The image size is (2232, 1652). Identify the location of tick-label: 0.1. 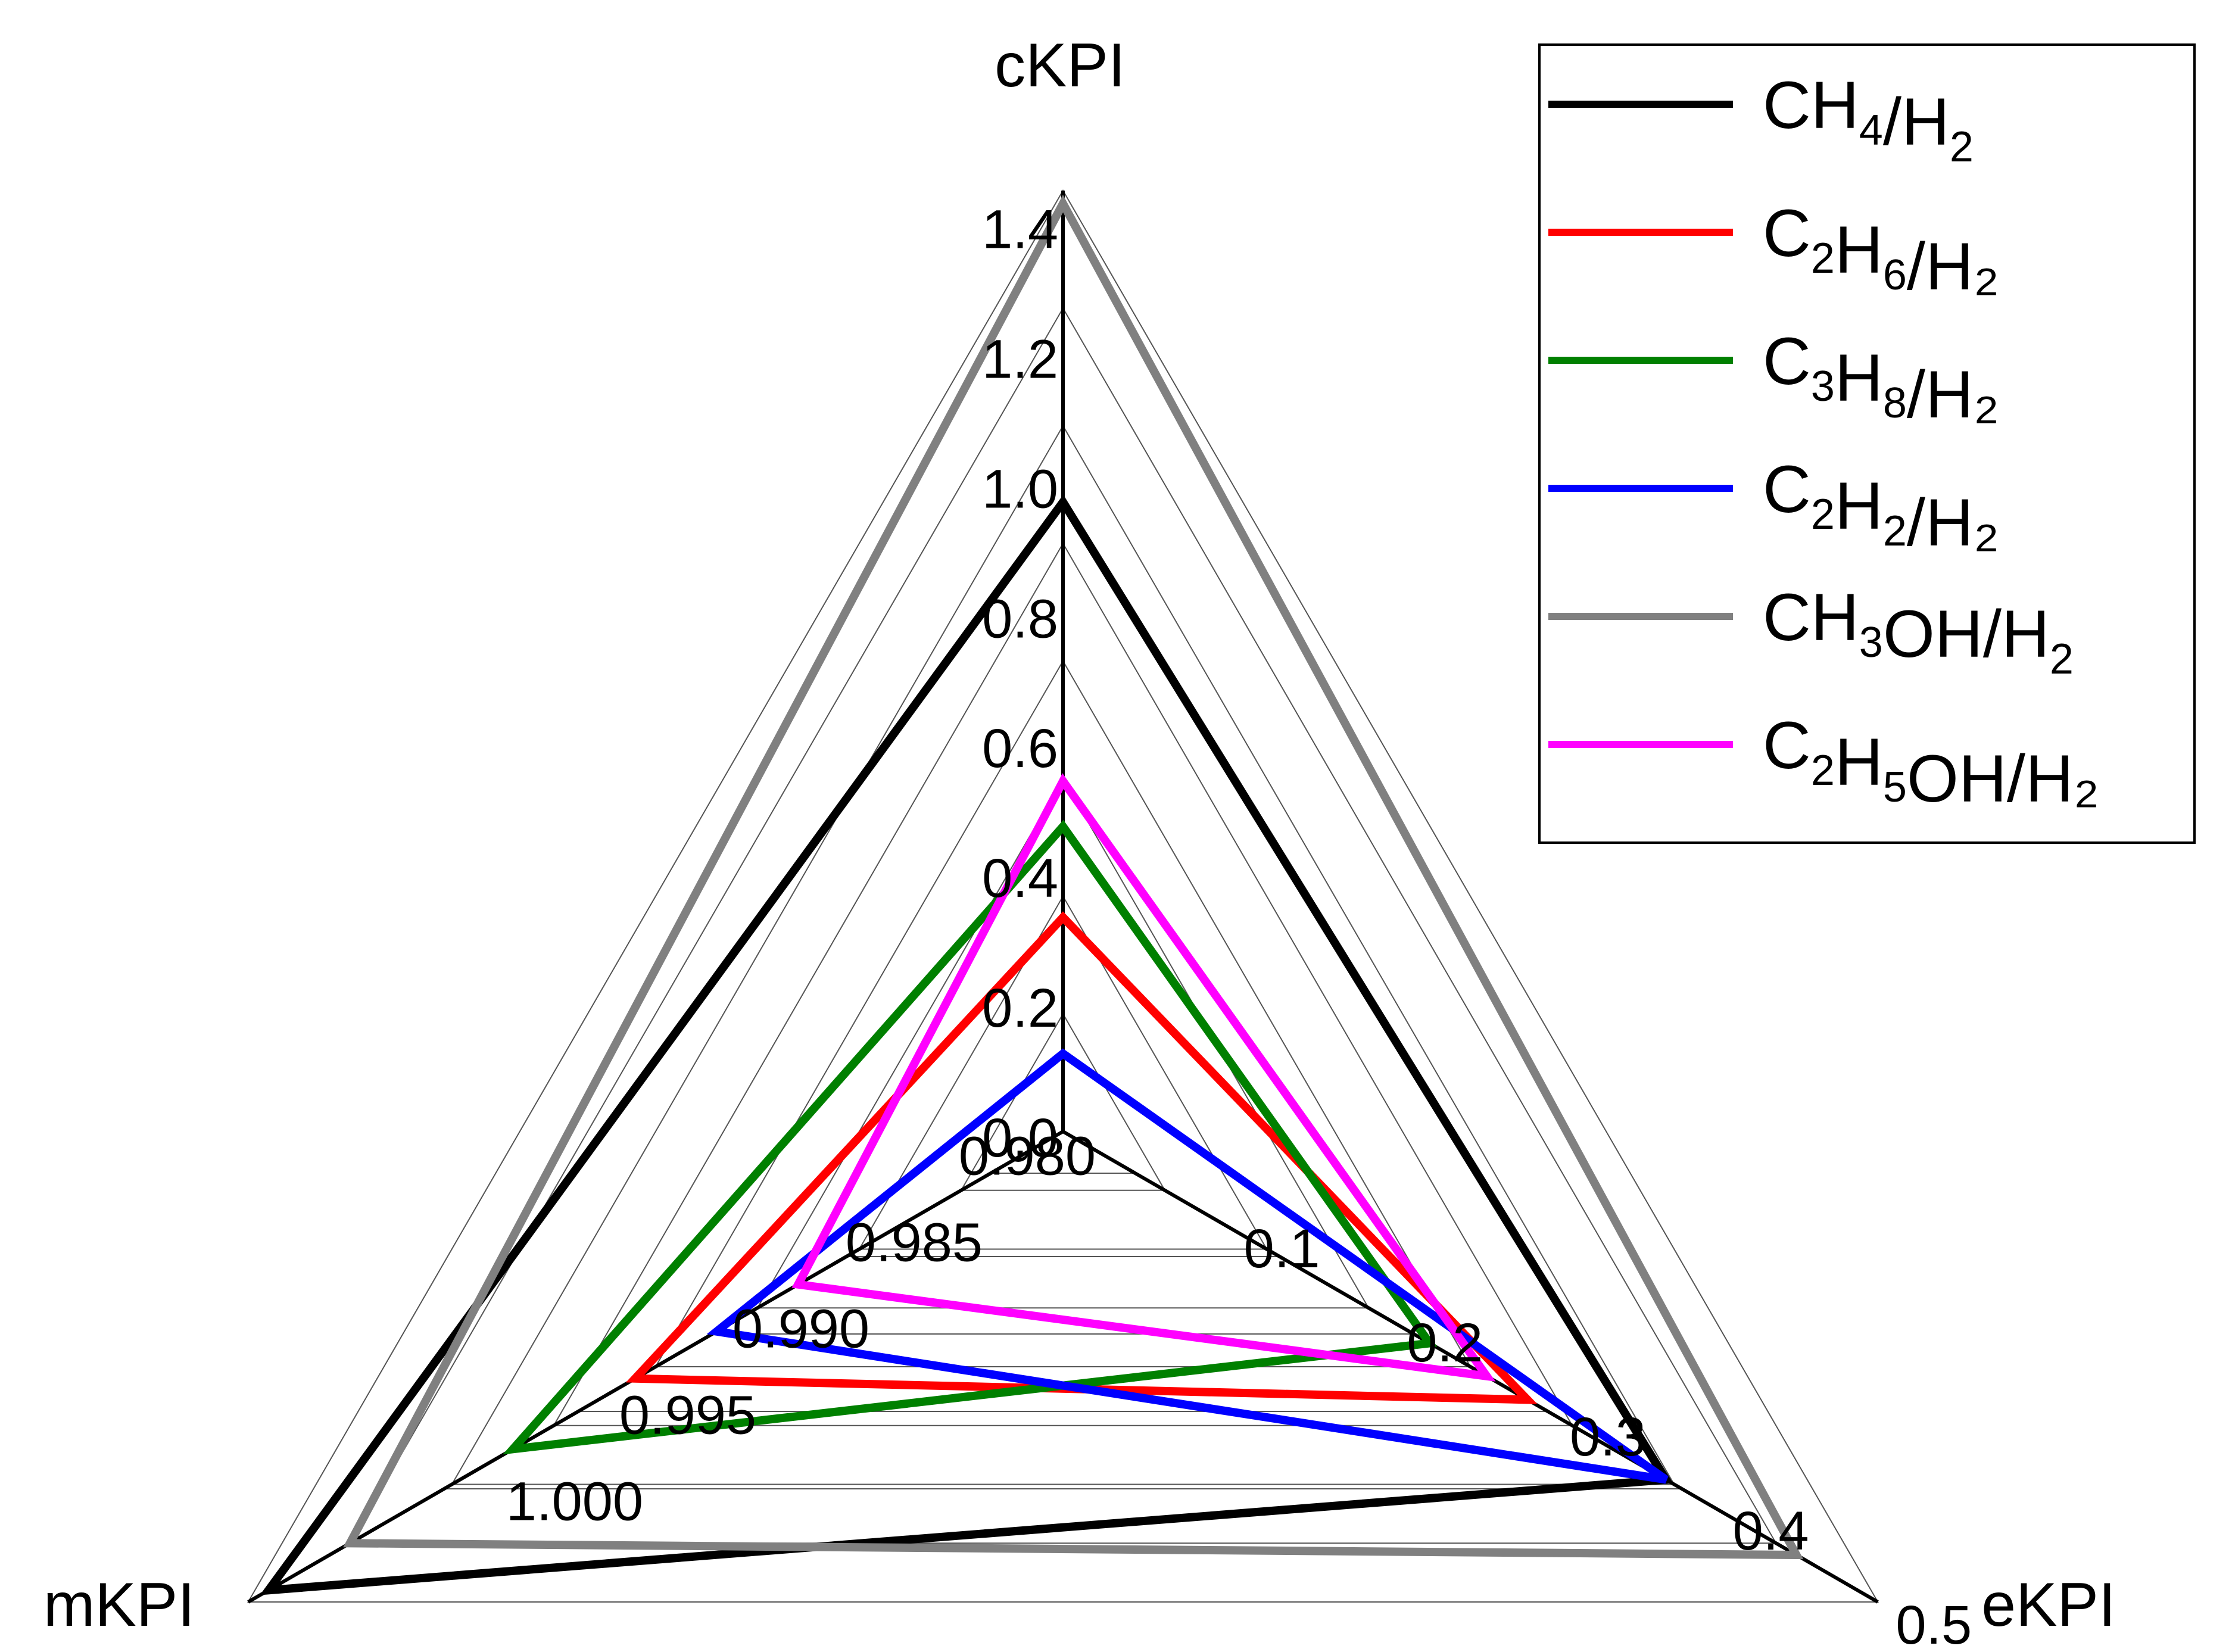
(1282, 1248).